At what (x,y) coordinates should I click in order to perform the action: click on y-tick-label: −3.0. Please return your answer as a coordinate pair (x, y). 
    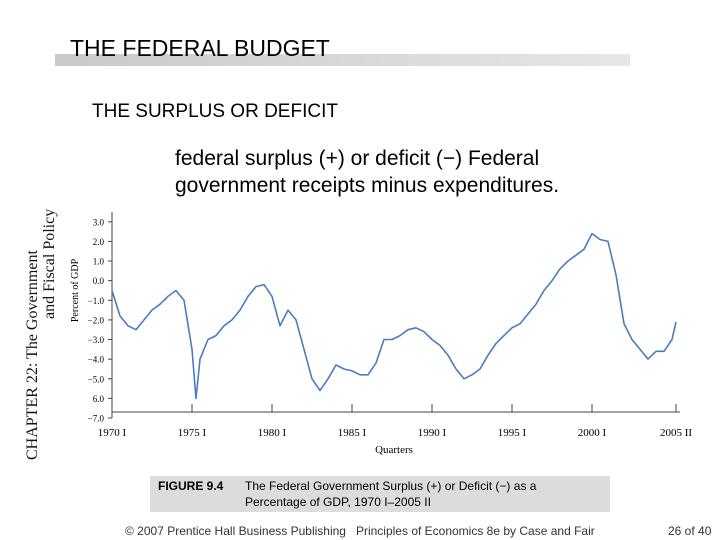
    Looking at the image, I should click on (96, 340).